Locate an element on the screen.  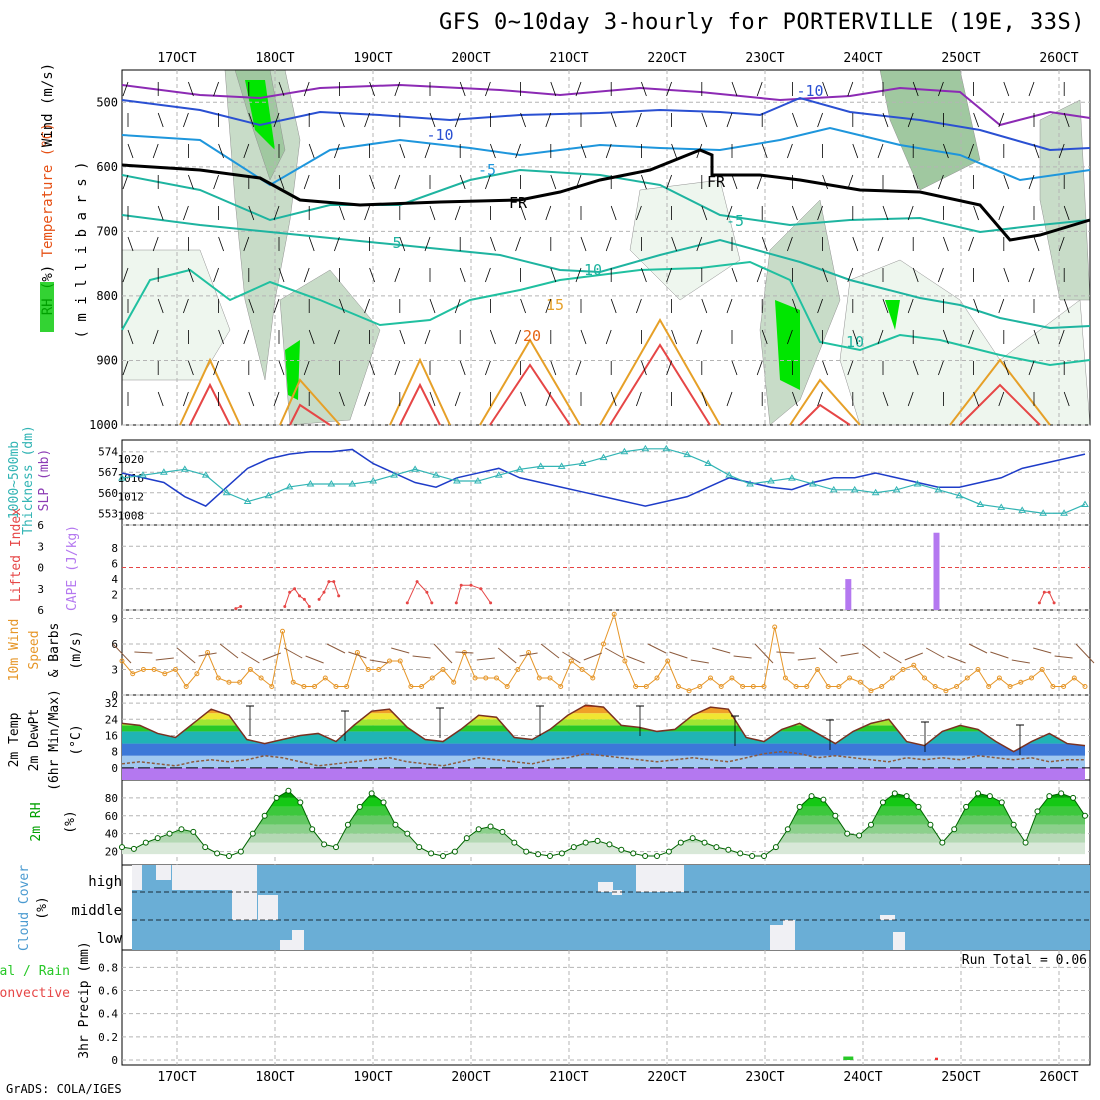
precip-tick: 0.8 is located at coordinates (108, 967).